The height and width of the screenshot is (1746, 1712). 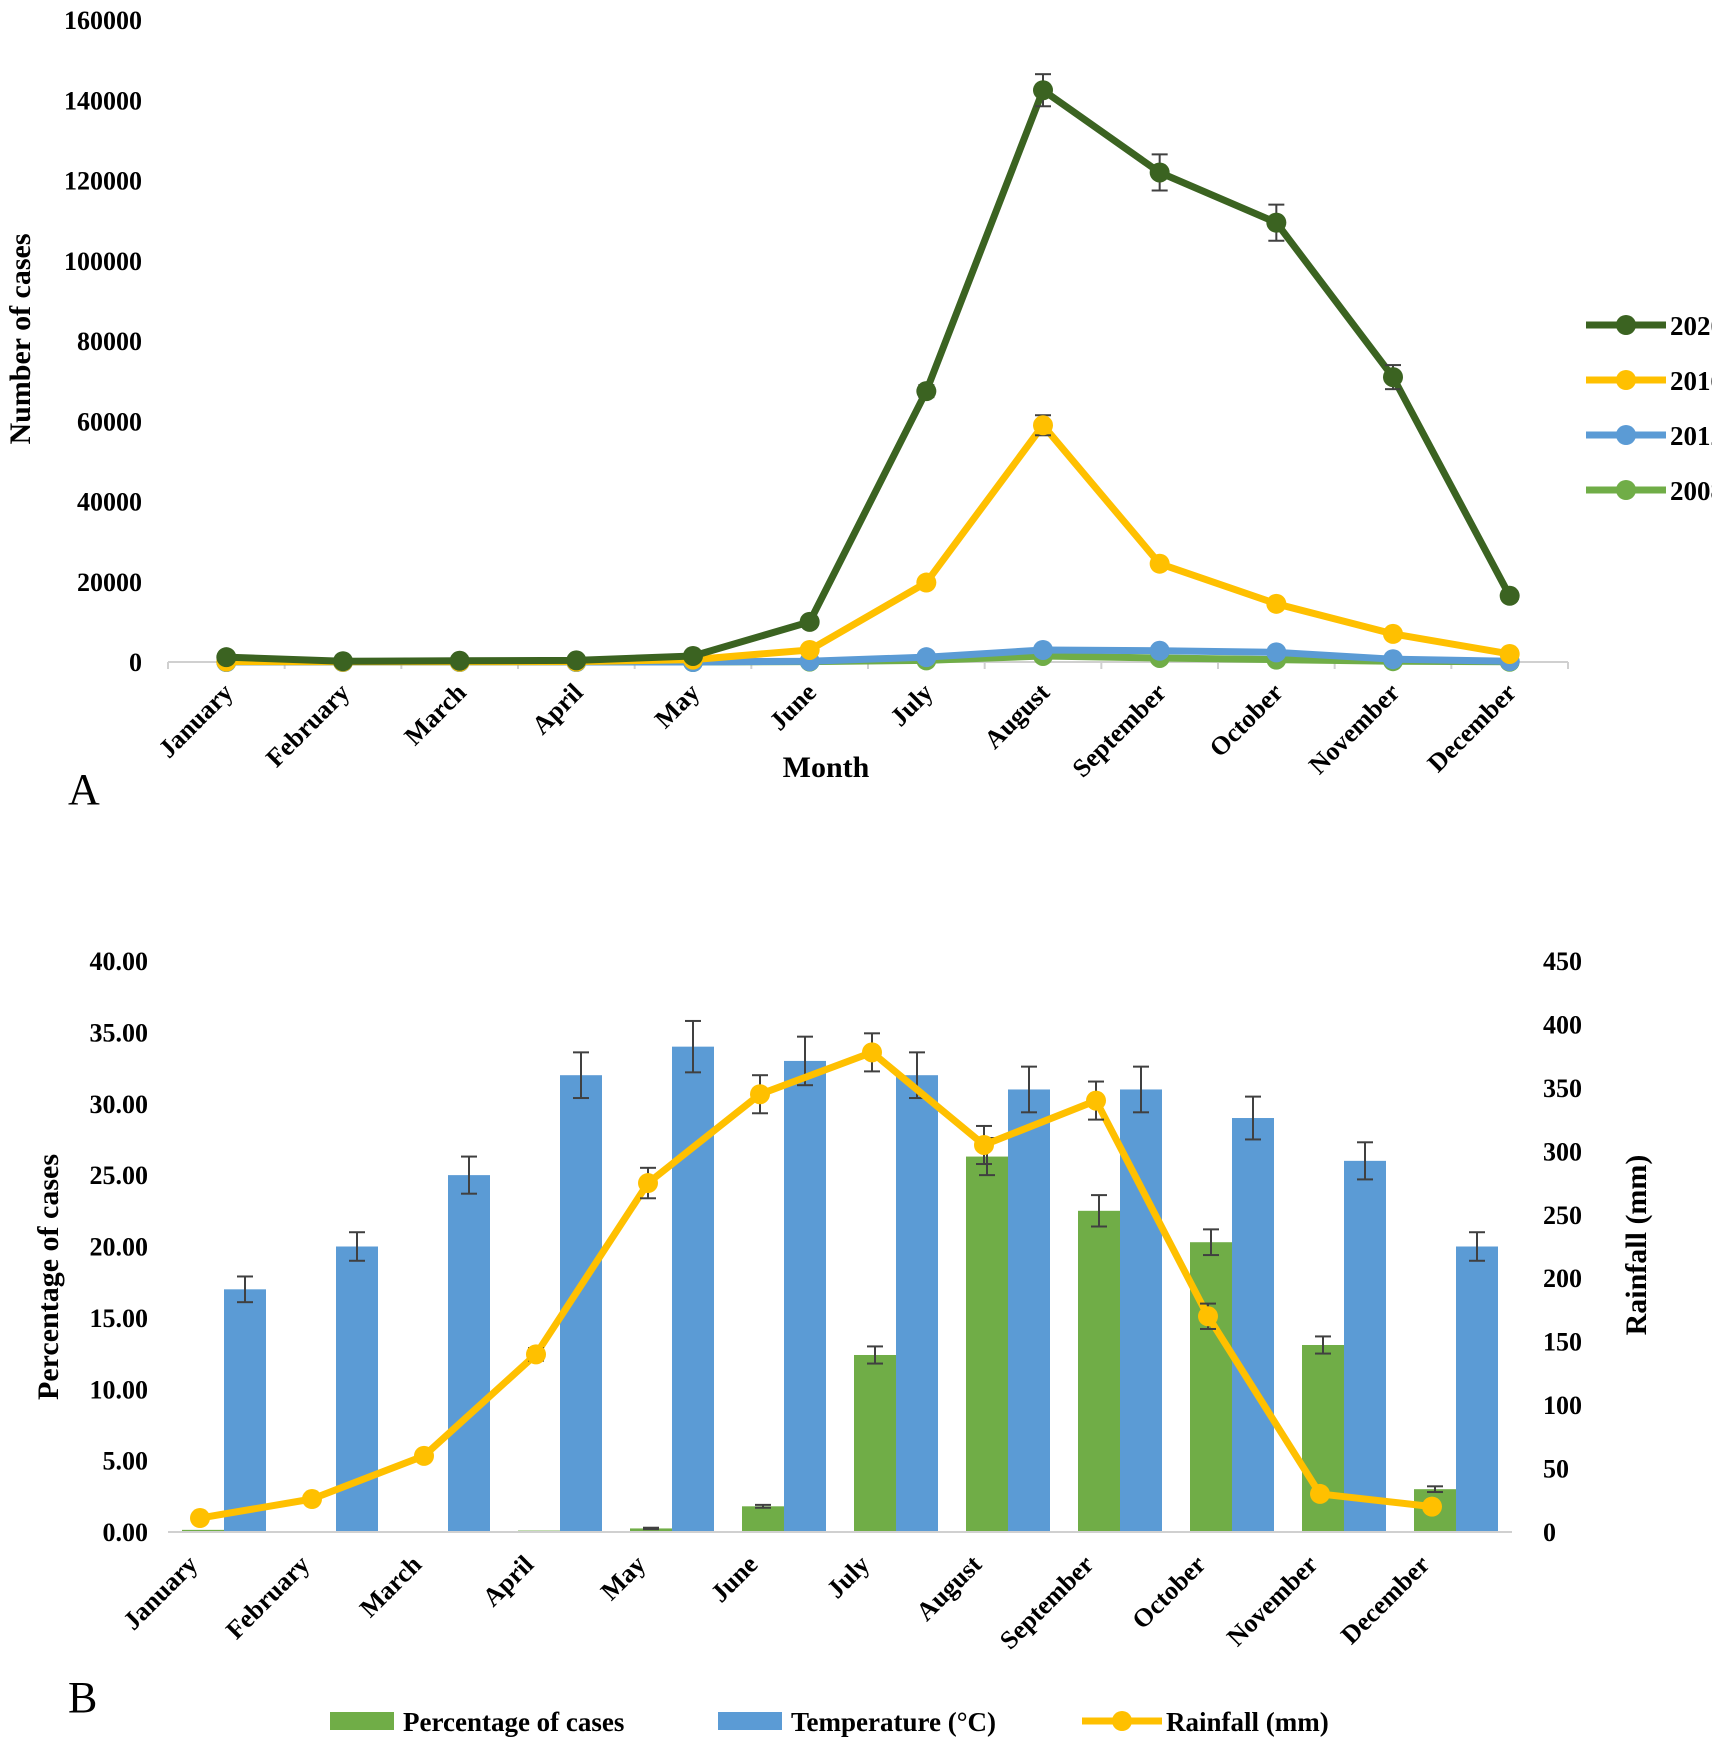 What do you see at coordinates (135, 662) in the screenshot?
I see `panel-a-y-tick-label: 0` at bounding box center [135, 662].